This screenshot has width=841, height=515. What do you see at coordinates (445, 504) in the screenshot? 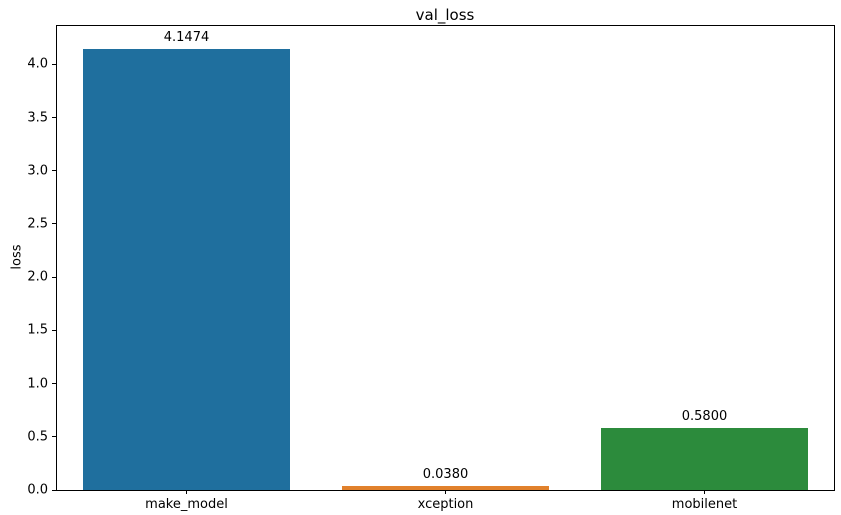
I see `x-tick-label-xception: xception` at bounding box center [445, 504].